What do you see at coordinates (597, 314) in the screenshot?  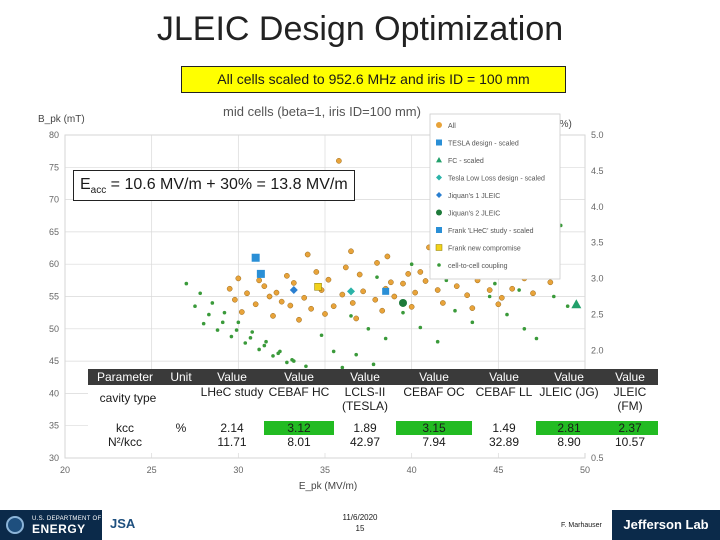 I see `y2-tick-label: 2.5` at bounding box center [597, 314].